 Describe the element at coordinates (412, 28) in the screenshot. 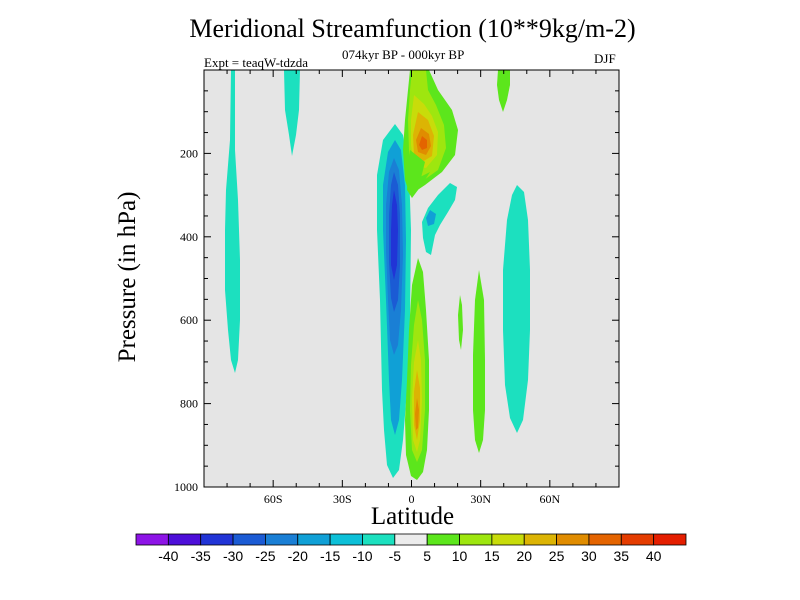

I see `chart-title: Meridional Streamfunction (10**9kg/m-2)` at that location.